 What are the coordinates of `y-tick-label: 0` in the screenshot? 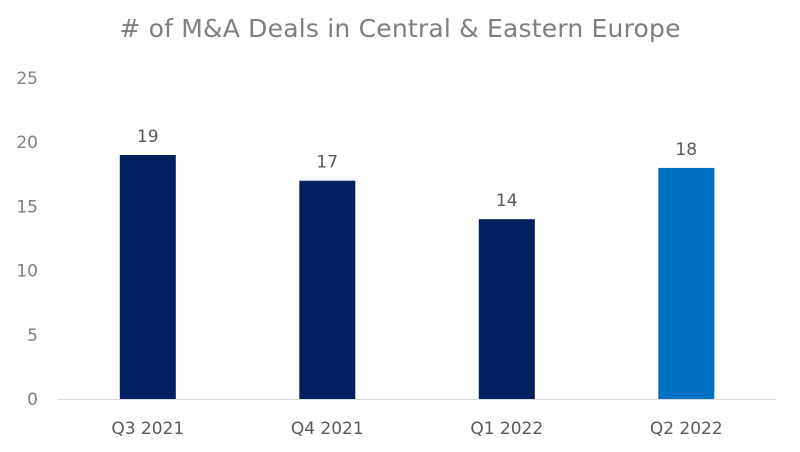 It's located at (32, 400).